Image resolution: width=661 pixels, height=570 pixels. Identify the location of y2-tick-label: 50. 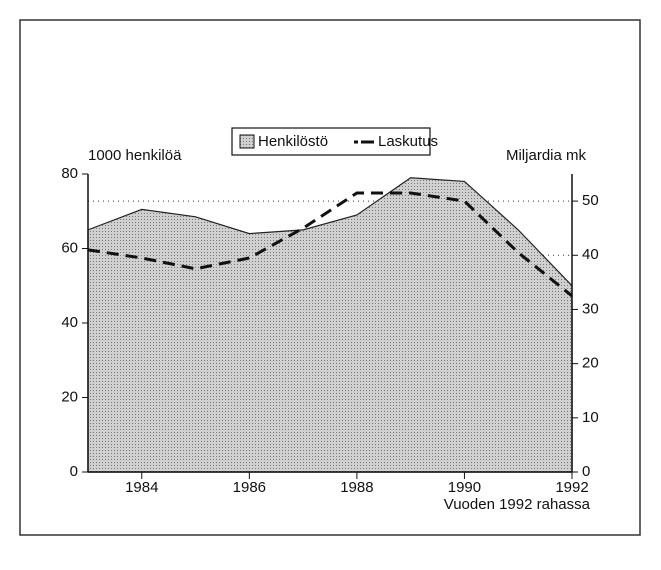
(590, 200).